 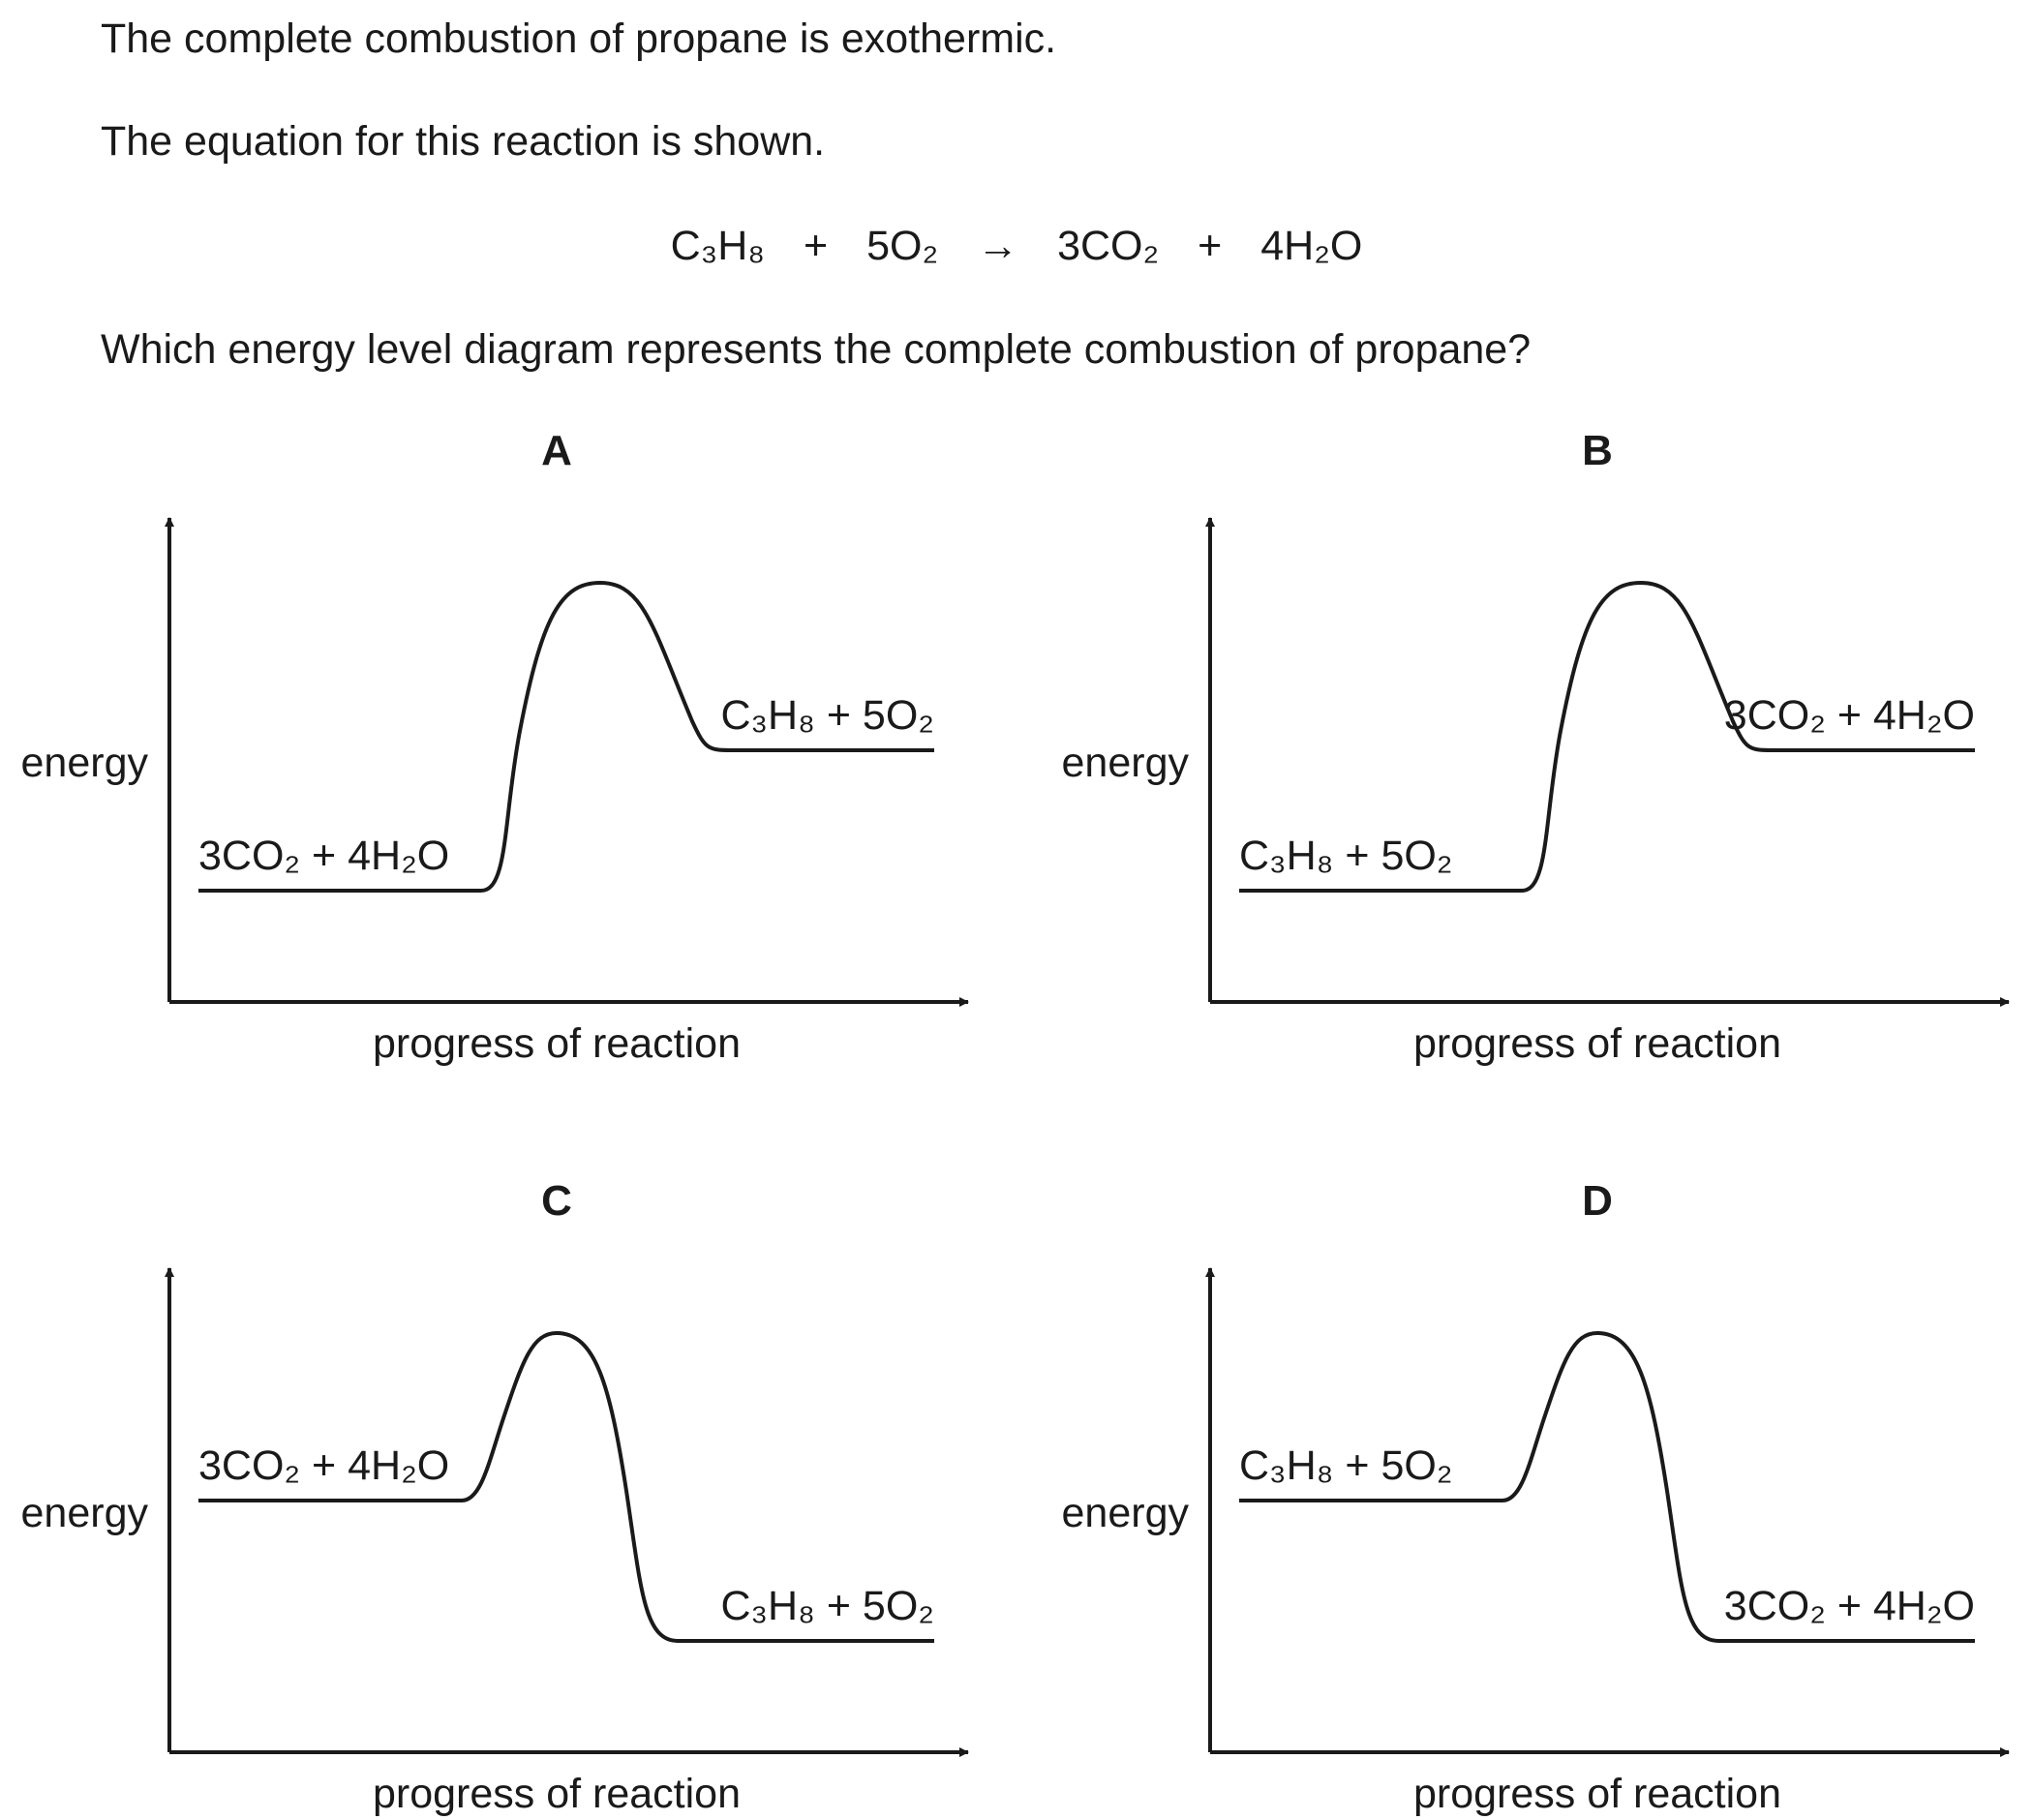 What do you see at coordinates (1850, 716) in the screenshot?
I see `diagram-b-right-label: 3CO₂ + 4H₂O` at bounding box center [1850, 716].